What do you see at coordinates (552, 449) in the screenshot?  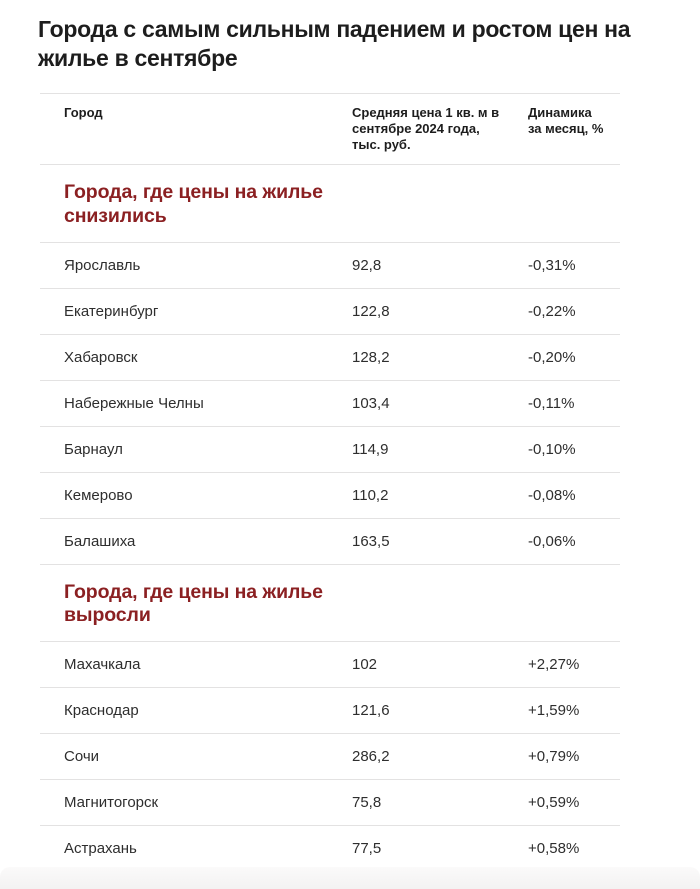 I see `cell-dynamics: -0,10%` at bounding box center [552, 449].